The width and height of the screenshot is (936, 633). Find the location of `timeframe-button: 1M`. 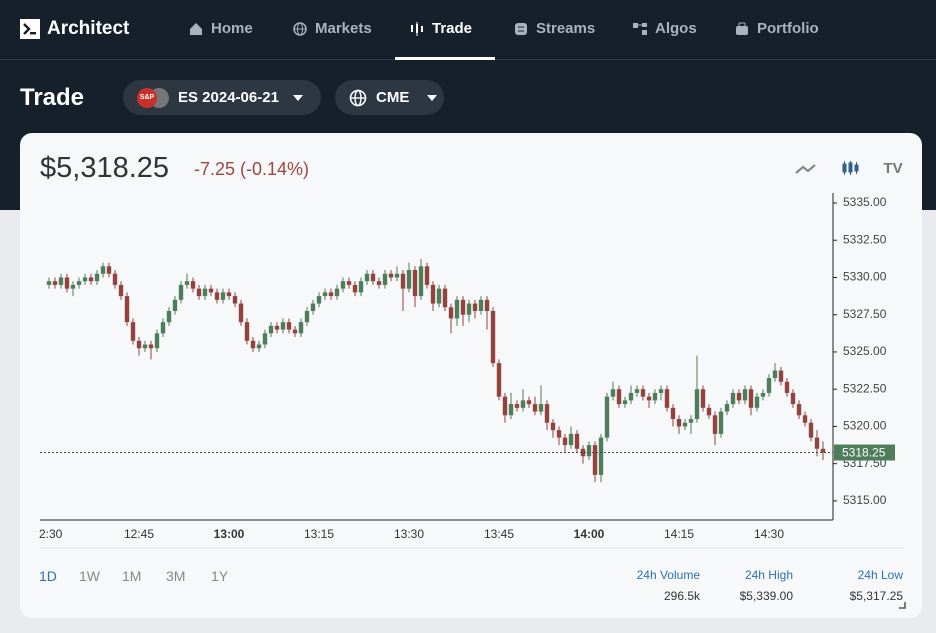

timeframe-button: 1M is located at coordinates (132, 576).